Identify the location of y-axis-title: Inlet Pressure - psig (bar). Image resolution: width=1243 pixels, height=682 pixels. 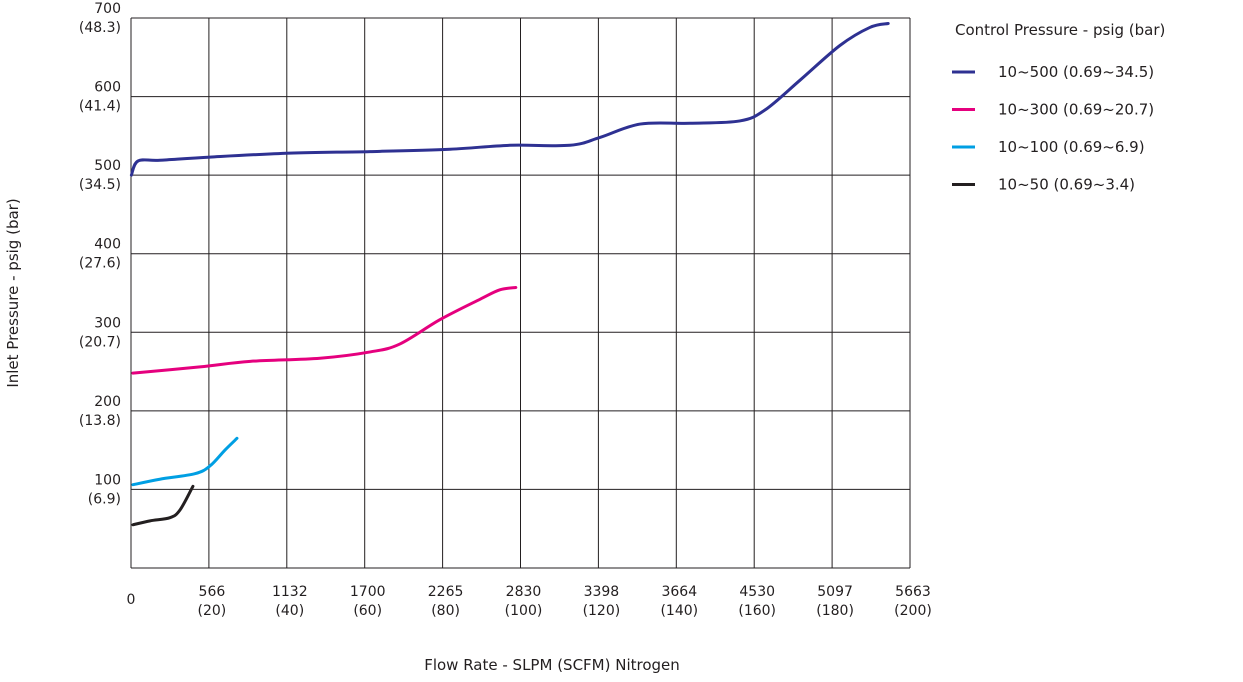
(13, 292).